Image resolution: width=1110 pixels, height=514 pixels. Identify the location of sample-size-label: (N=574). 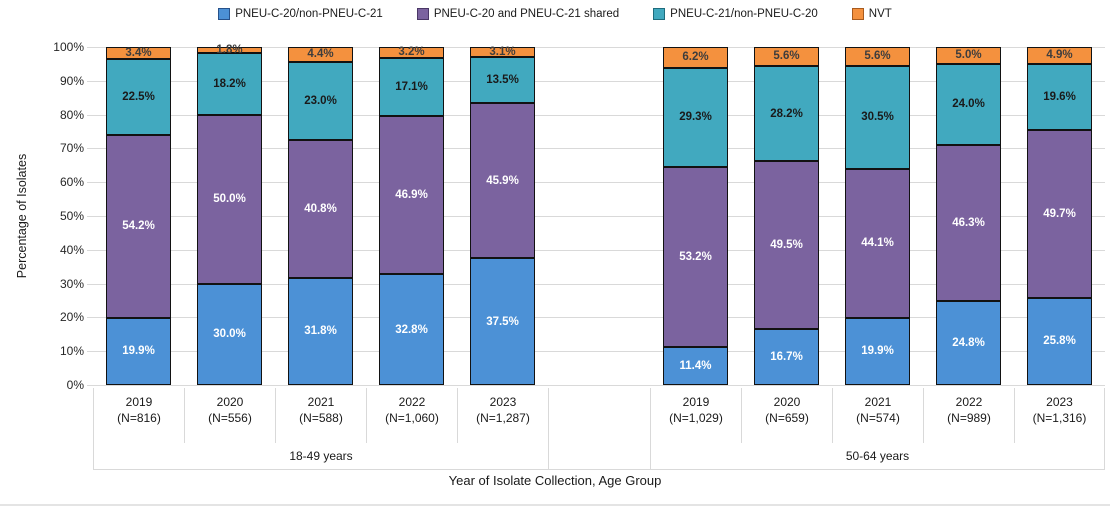
(878, 418).